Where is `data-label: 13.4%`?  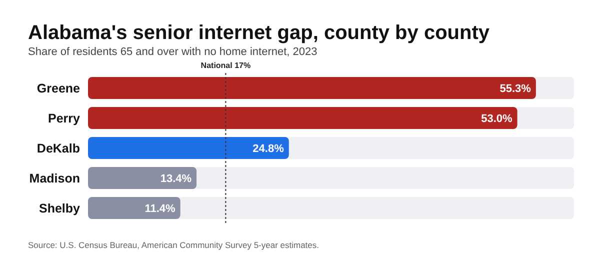 data-label: 13.4% is located at coordinates (176, 178).